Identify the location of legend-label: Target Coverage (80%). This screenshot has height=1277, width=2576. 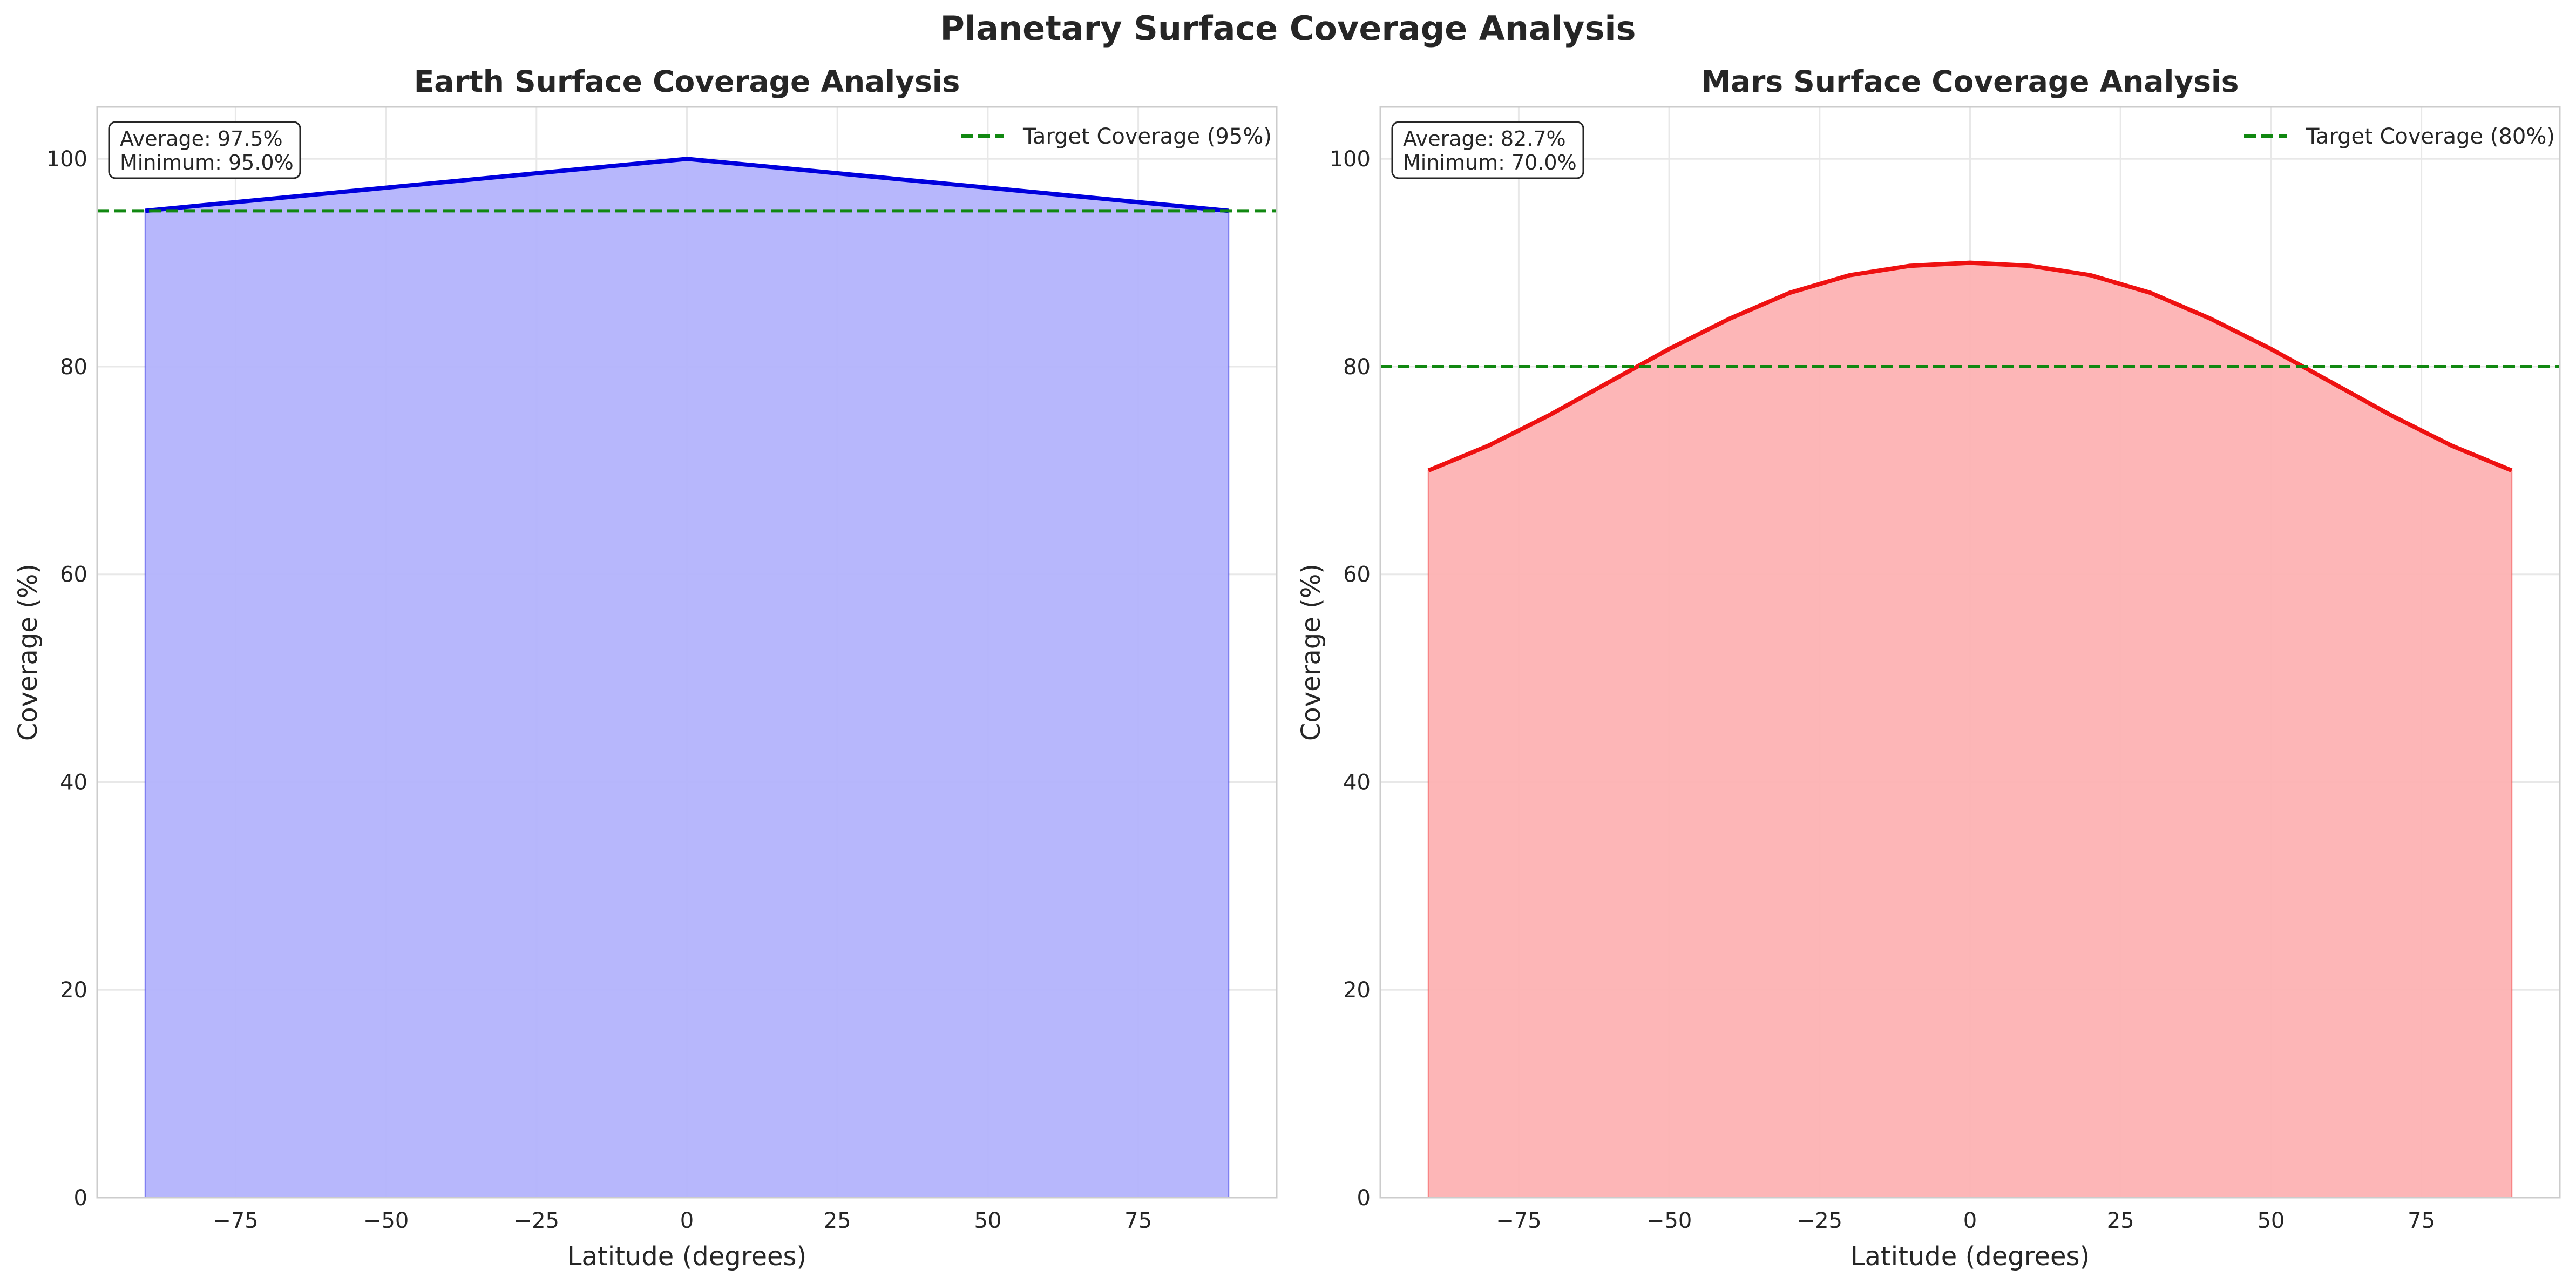
(2430, 136).